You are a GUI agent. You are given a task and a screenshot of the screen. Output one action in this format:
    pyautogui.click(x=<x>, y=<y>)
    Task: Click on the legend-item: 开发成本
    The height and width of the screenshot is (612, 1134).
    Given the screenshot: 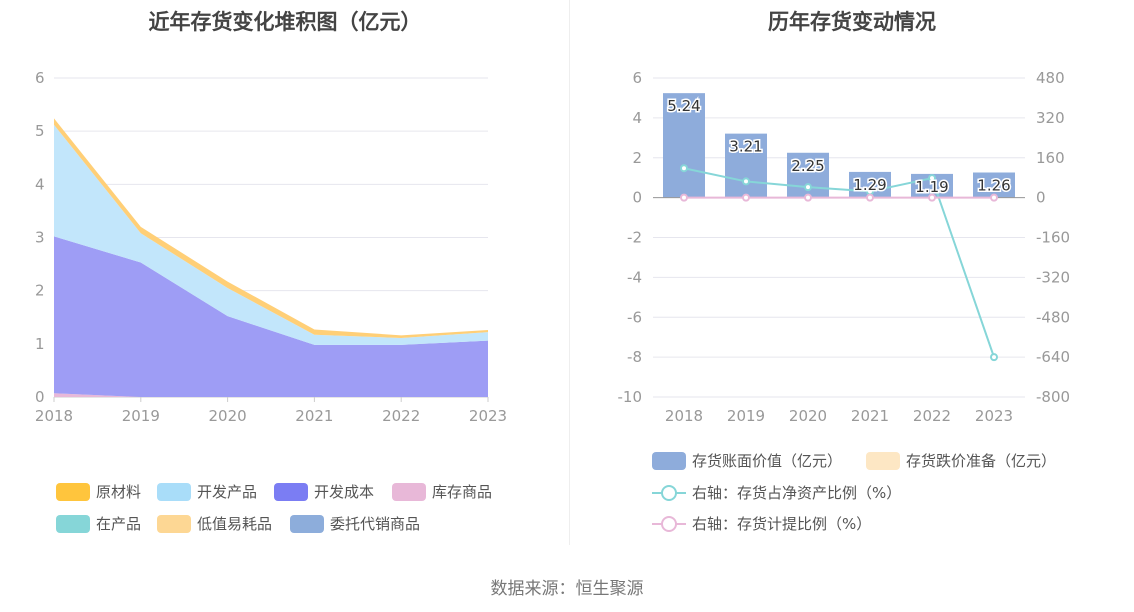 What is the action you would take?
    pyautogui.click(x=324, y=491)
    